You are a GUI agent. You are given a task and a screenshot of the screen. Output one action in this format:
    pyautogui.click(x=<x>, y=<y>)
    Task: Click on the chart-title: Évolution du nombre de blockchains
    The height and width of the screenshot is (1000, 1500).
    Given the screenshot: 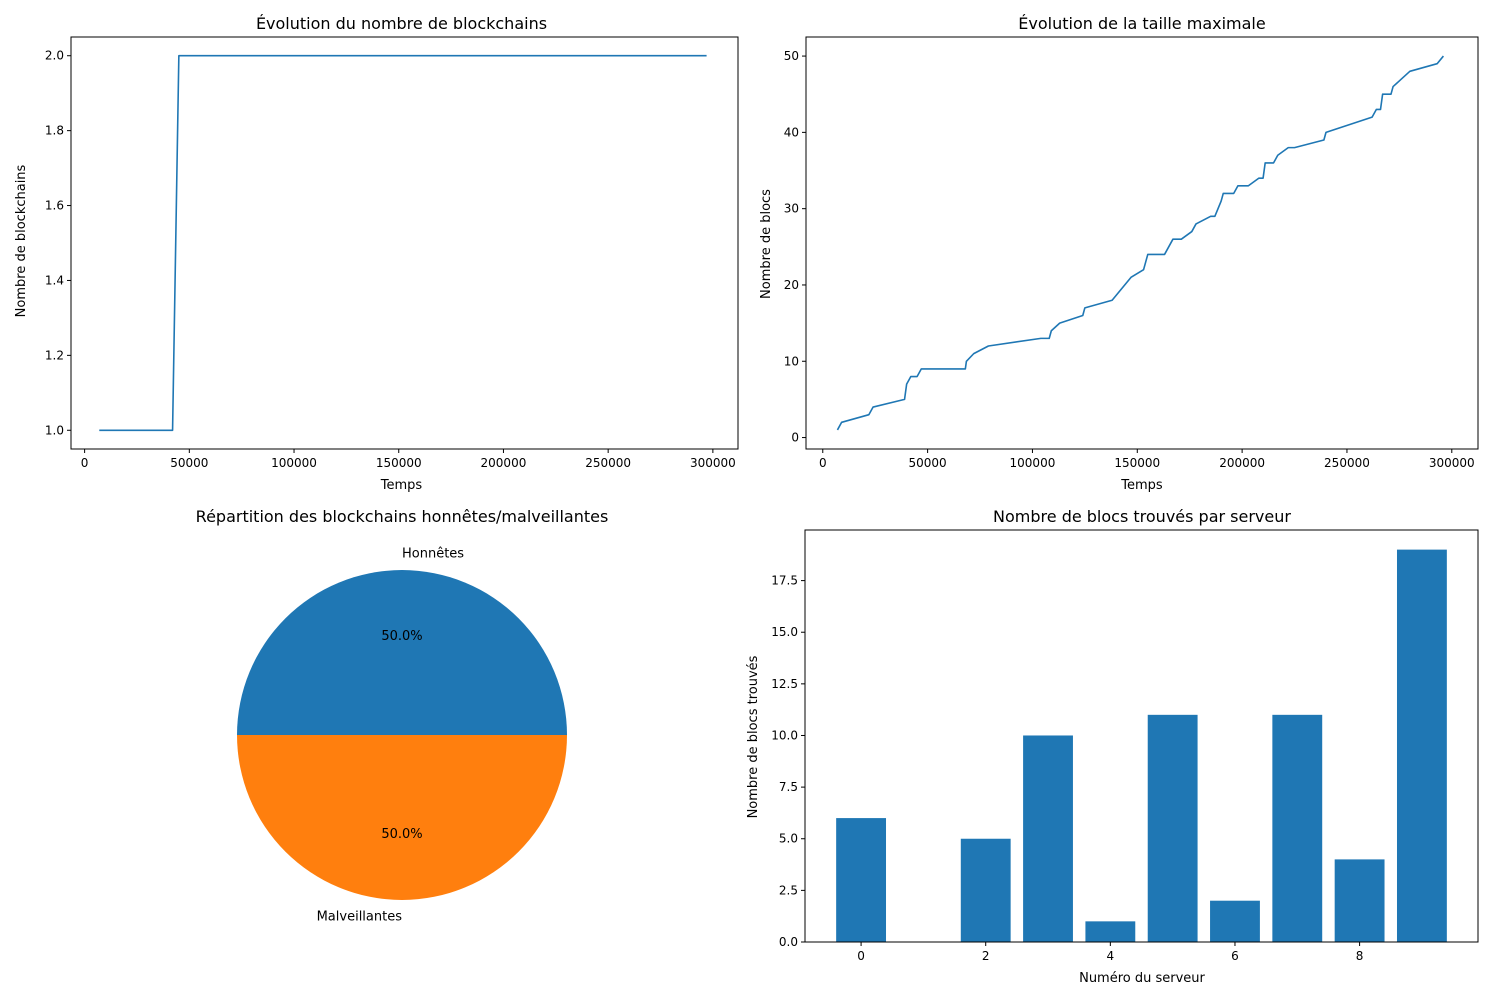 What is the action you would take?
    pyautogui.click(x=401, y=23)
    